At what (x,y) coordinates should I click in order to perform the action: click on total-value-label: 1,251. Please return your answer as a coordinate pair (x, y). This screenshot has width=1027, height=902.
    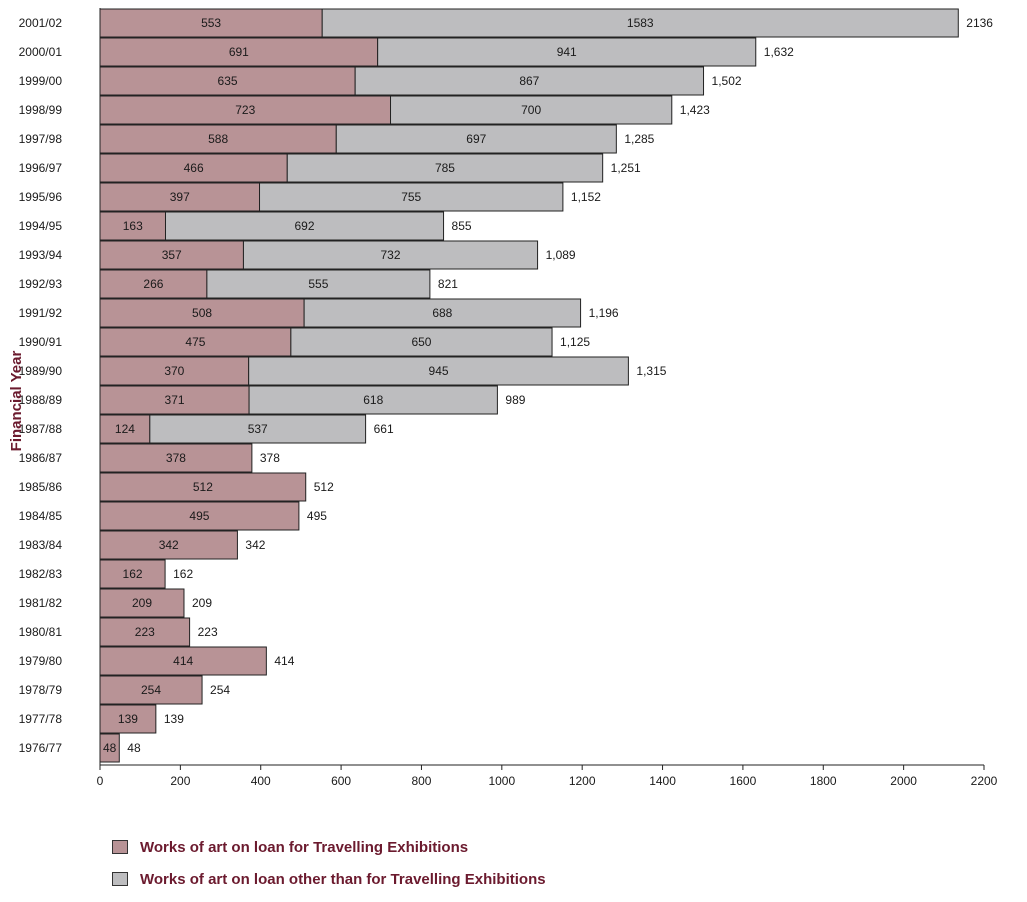
    Looking at the image, I should click on (626, 168).